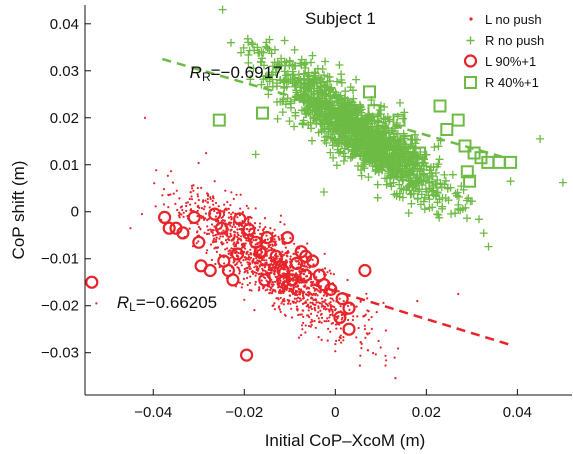  Describe the element at coordinates (18, 210) in the screenshot. I see `y-axis-label: CoP shift (m)` at that location.